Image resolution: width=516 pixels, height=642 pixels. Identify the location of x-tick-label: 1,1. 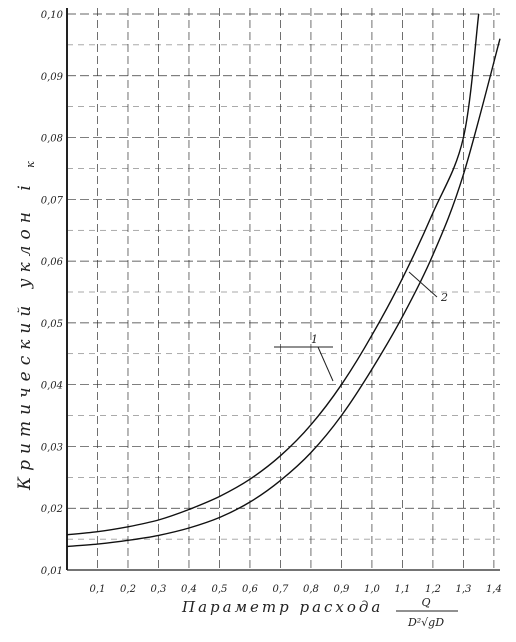
(402, 589).